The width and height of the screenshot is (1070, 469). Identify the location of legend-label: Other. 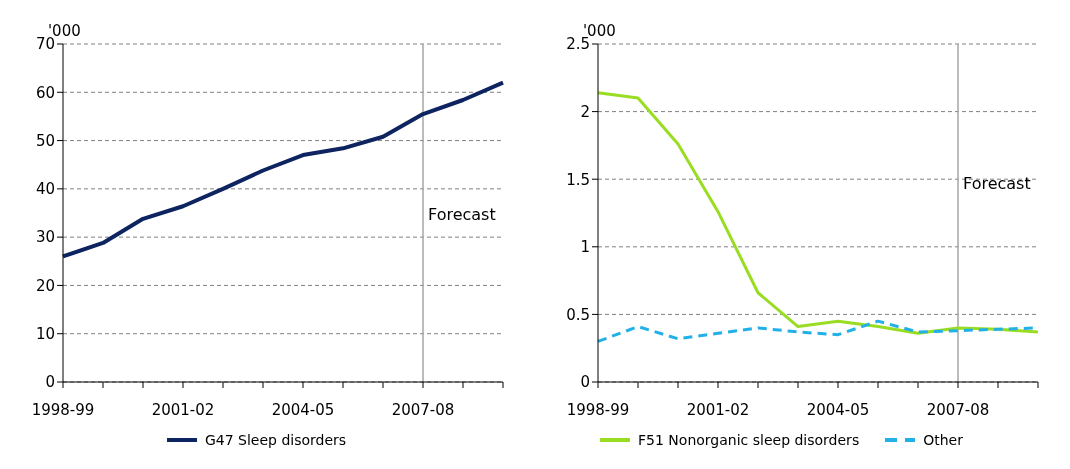
(943, 440).